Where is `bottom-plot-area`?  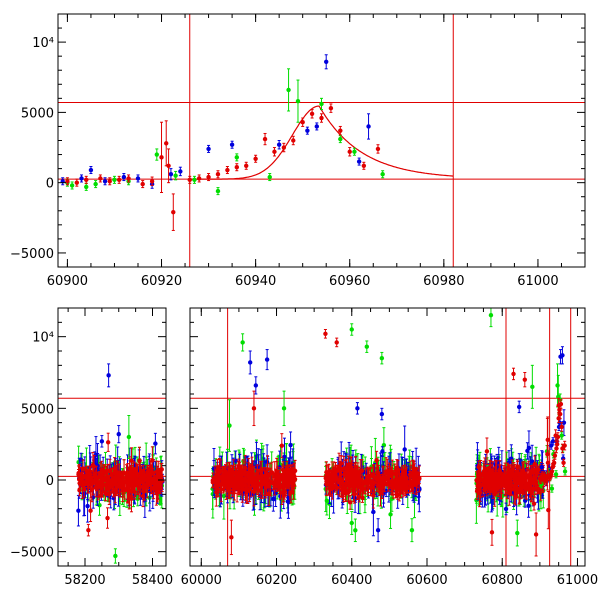
bottom-plot-area is located at coordinates (112, 463).